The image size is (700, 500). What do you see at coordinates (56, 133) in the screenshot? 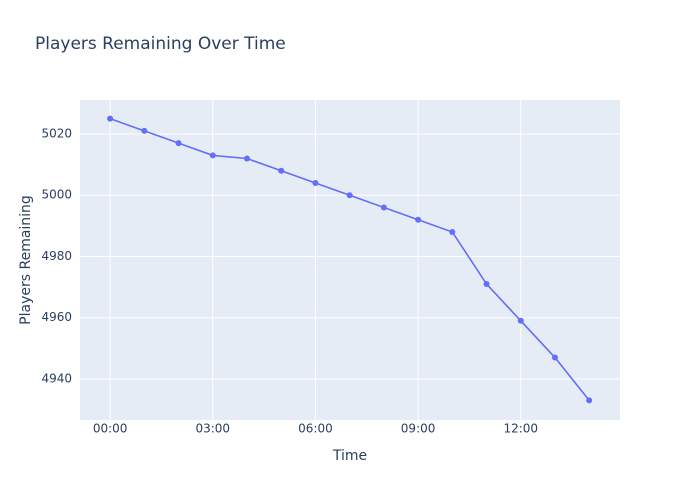
I see `y-tick-label: 5020` at bounding box center [56, 133].